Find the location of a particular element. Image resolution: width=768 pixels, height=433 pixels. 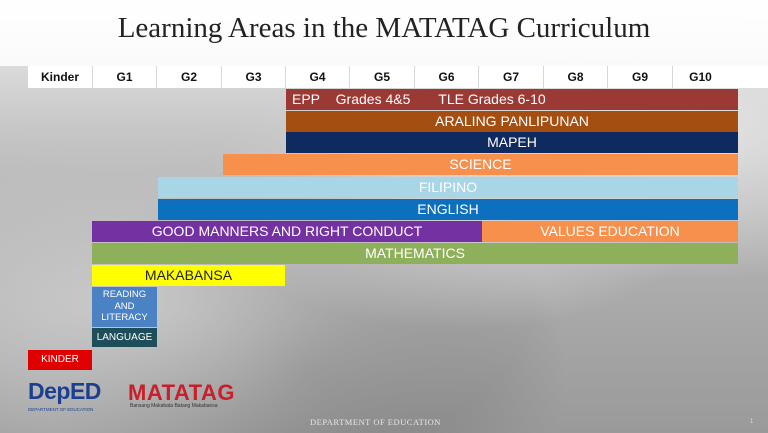

page-number: 1 is located at coordinates (752, 422).